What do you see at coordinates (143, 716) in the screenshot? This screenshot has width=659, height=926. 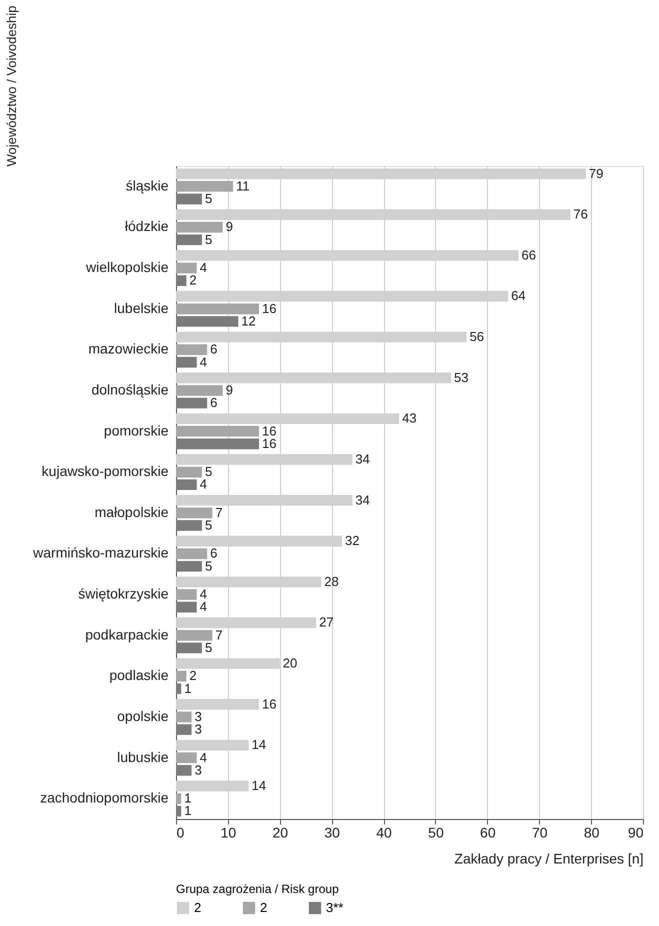 I see `y-tick-label: opolskie` at bounding box center [143, 716].